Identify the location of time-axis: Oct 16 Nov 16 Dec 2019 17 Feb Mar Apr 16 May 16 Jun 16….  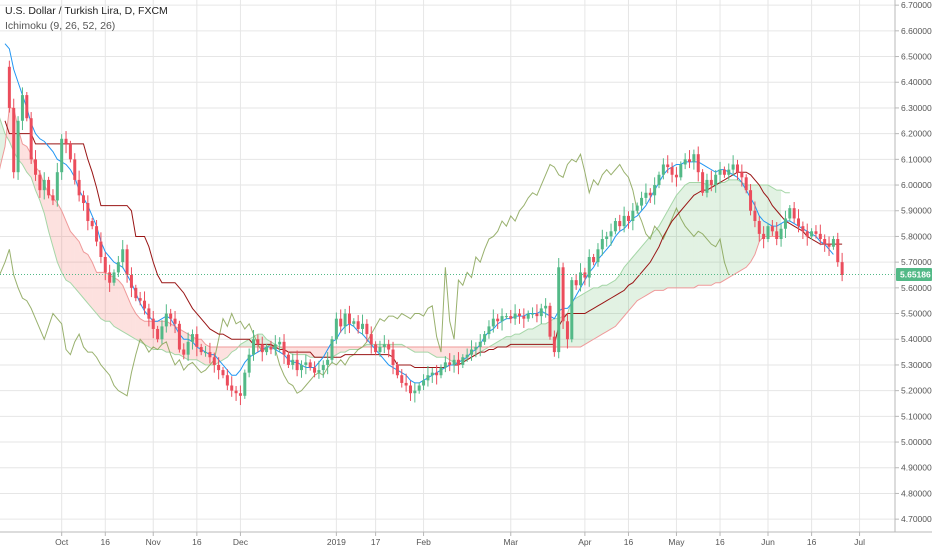
(460, 539).